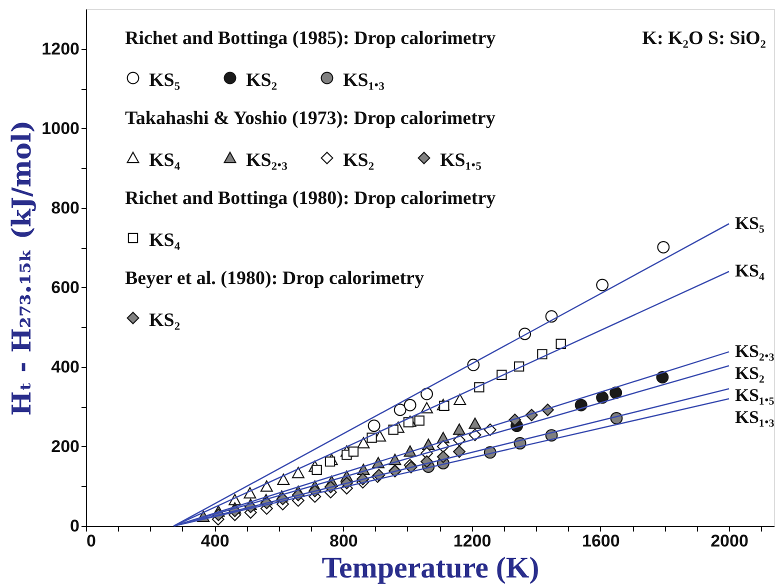 Image resolution: width=778 pixels, height=588 pixels. What do you see at coordinates (344, 541) in the screenshot?
I see `x-tick-label: 800` at bounding box center [344, 541].